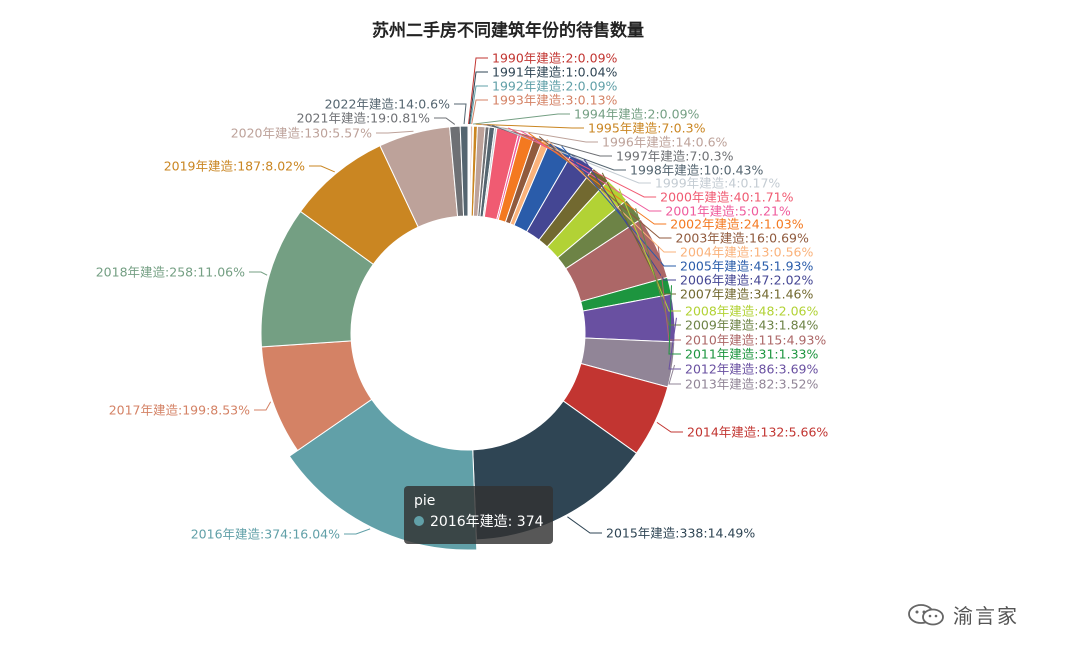  Describe the element at coordinates (755, 340) in the screenshot. I see `slice-label-2010年建造: 2010年建造:115:4.93%` at that location.